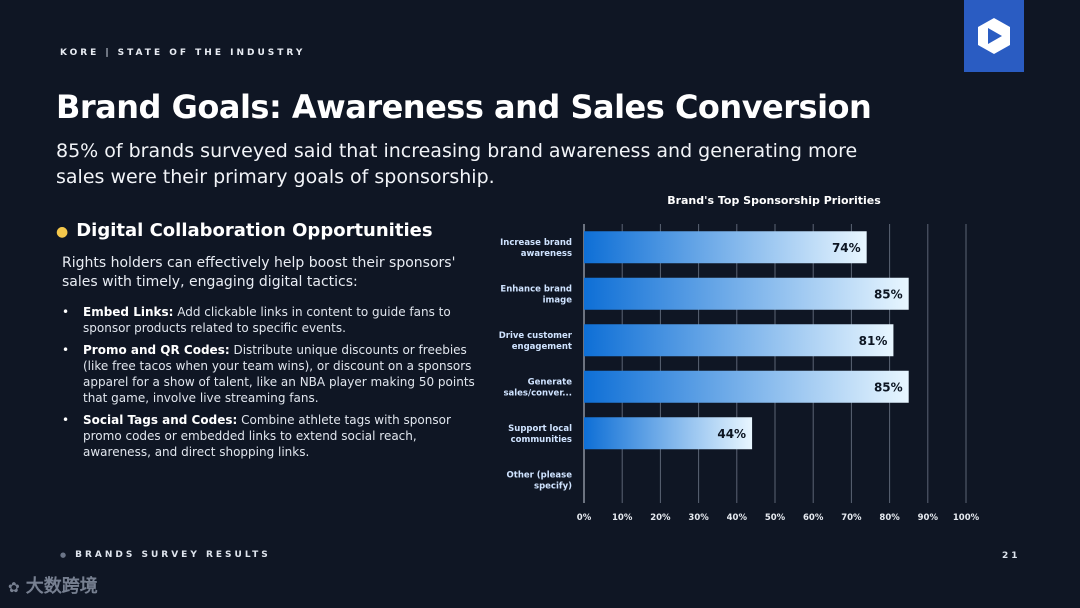 Image resolution: width=1080 pixels, height=608 pixels. What do you see at coordinates (698, 518) in the screenshot?
I see `x-tick-label: 30%` at bounding box center [698, 518].